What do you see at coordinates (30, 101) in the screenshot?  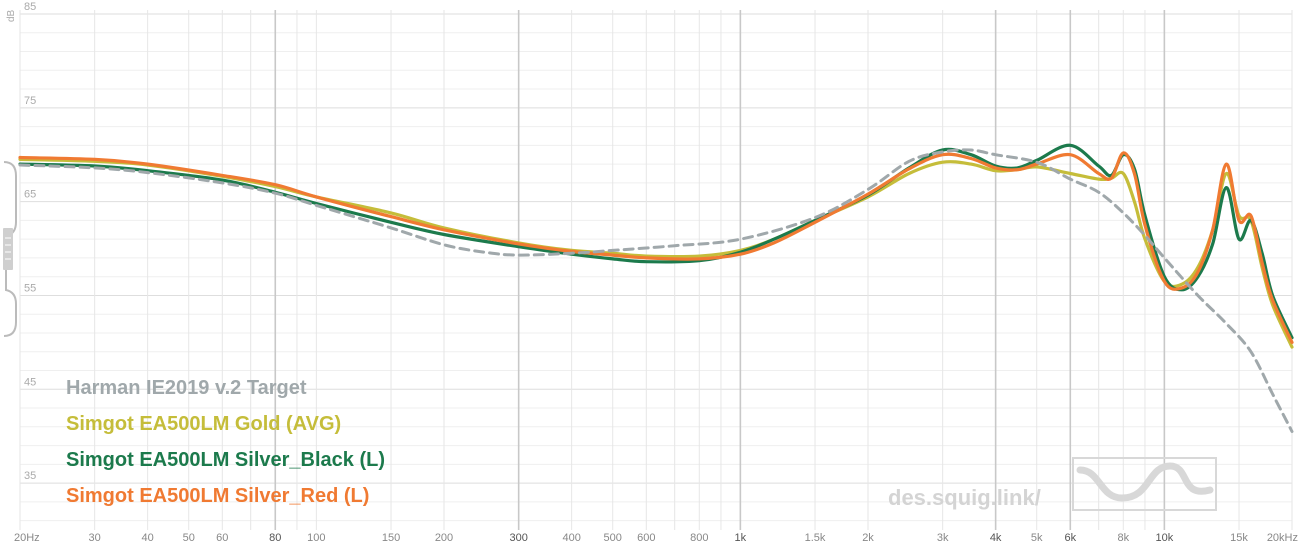 I see `y-tick-label: 75` at bounding box center [30, 101].